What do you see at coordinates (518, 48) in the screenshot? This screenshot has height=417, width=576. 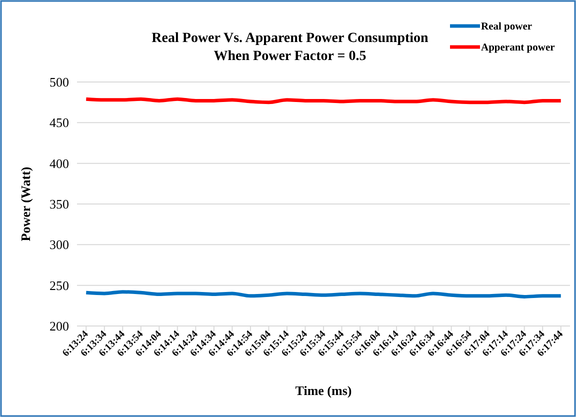 I see `legend-label: Apperant power` at bounding box center [518, 48].